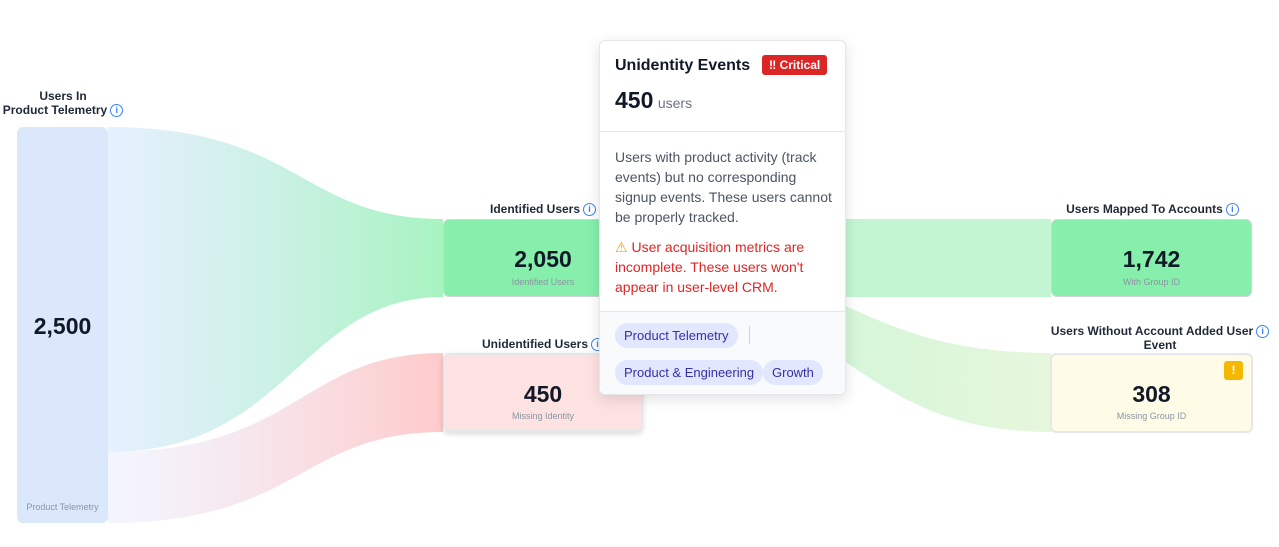  Describe the element at coordinates (543, 282) in the screenshot. I see `node-sublabel: Identified Users` at that location.